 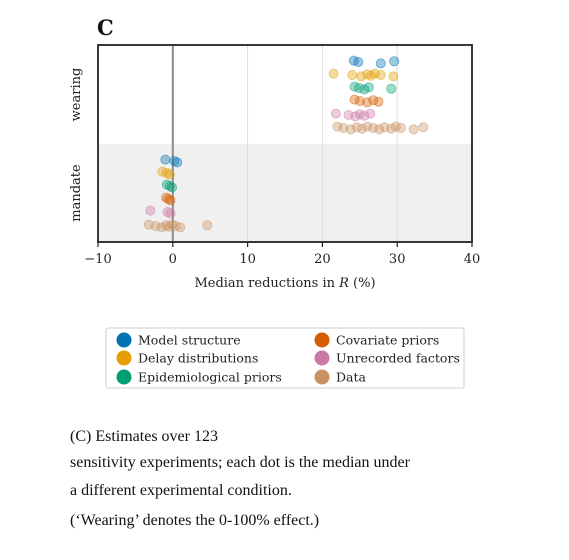 I want to click on x-tick-label: 0, so click(x=173, y=259).